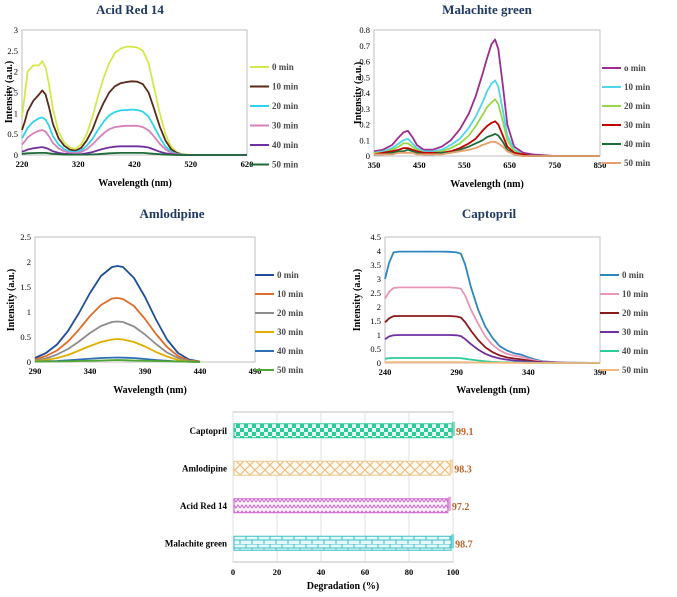 The width and height of the screenshot is (677, 597). Describe the element at coordinates (204, 468) in the screenshot. I see `category-label: Amlodipine` at that location.